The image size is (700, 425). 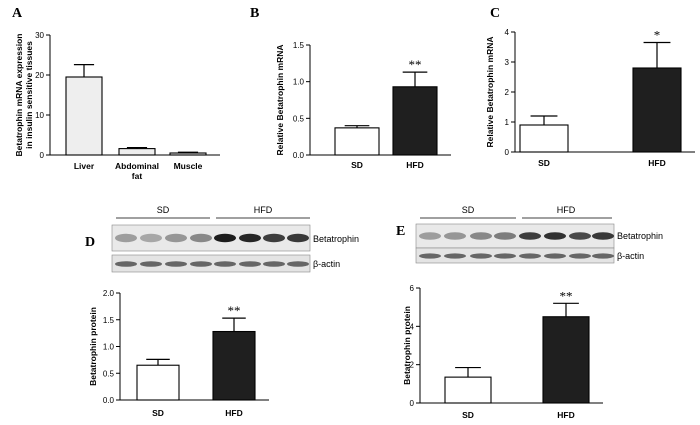 What do you see at coordinates (29, 95) in the screenshot?
I see `y-axis-label-line: in insulin sensitive tissues` at bounding box center [29, 95].